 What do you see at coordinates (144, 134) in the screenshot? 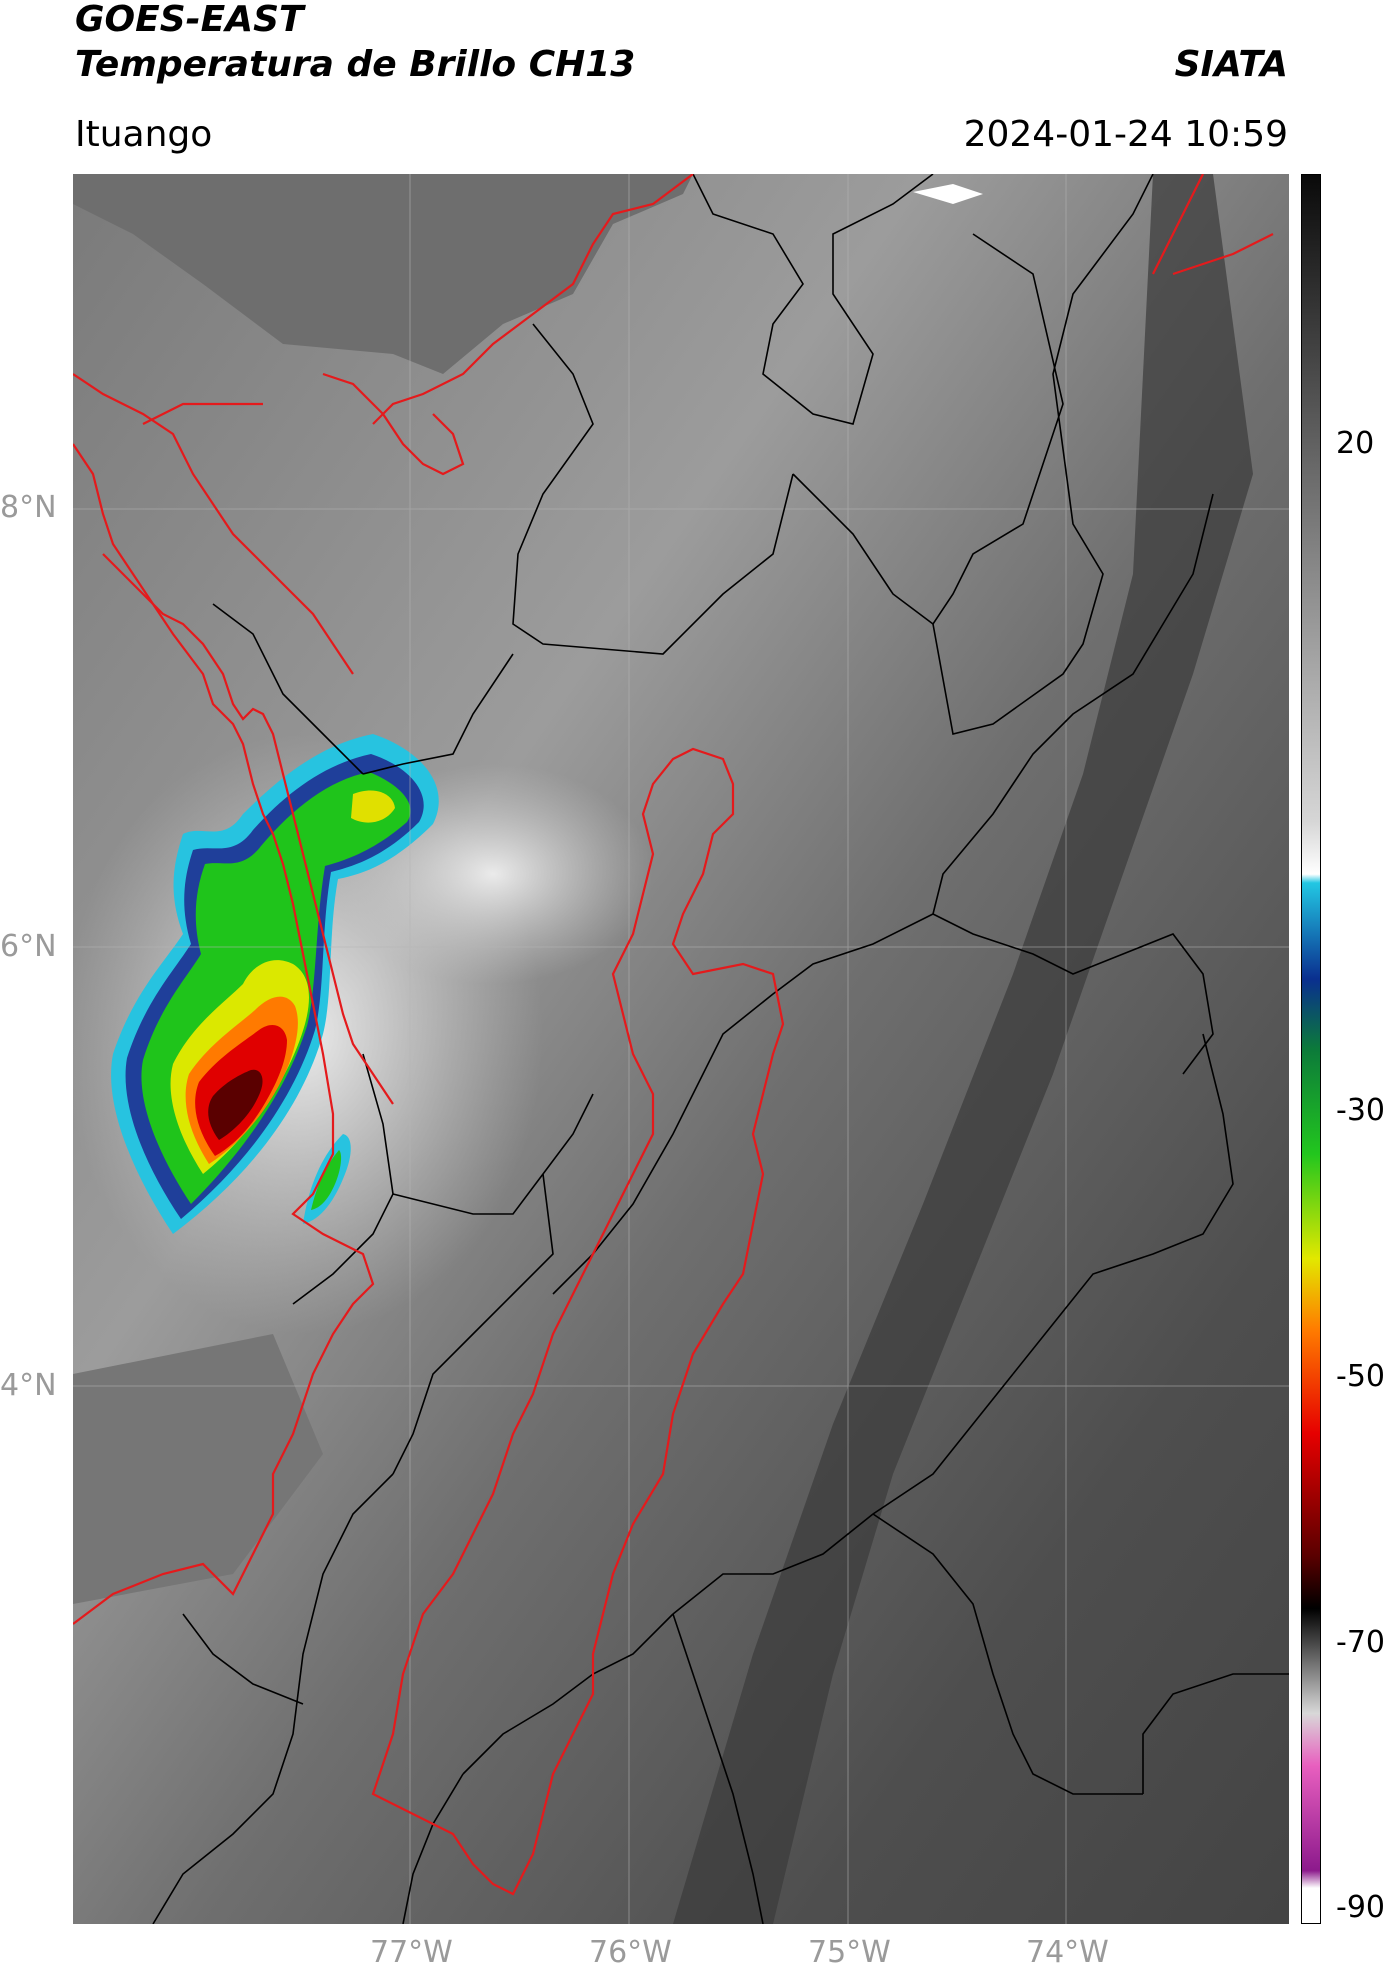
I see `location-label: Ituango` at bounding box center [144, 134].